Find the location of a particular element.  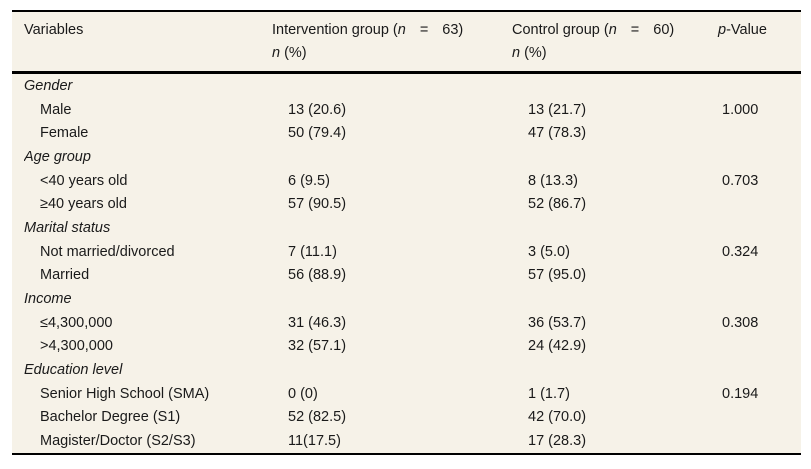

header-control-line1: Control group (n = 60) is located at coordinates (609, 30).